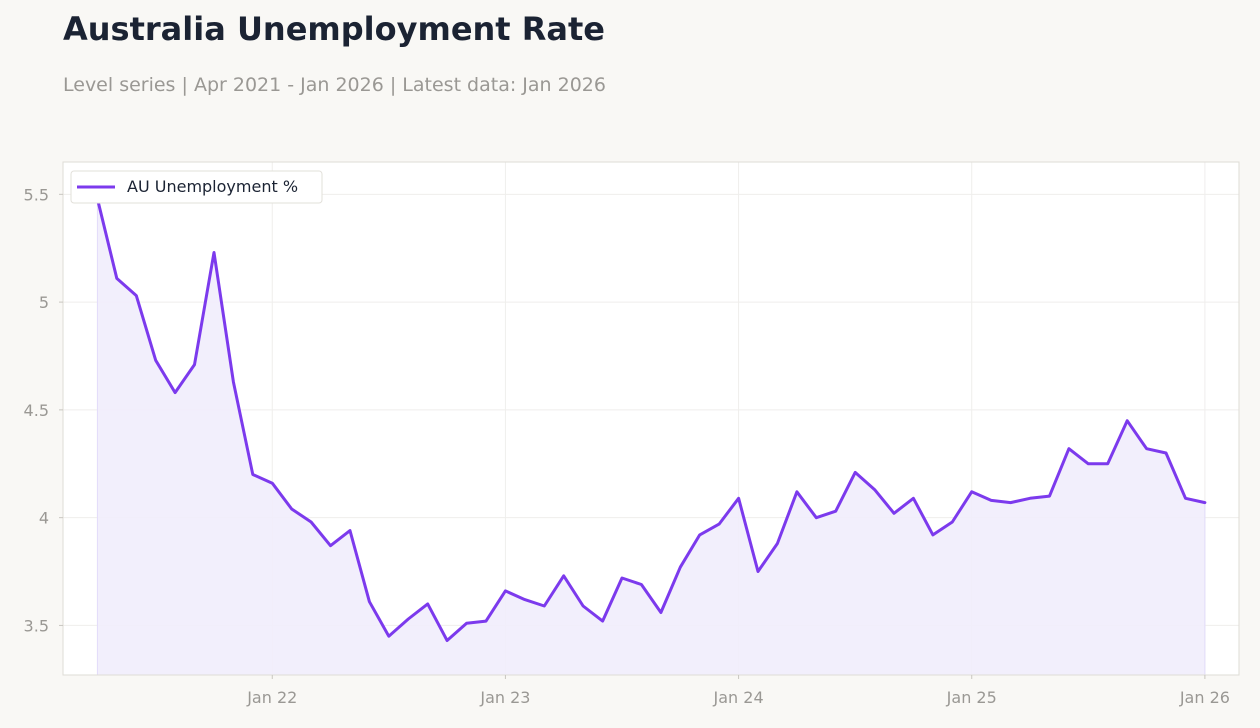 This screenshot has height=728, width=1260. What do you see at coordinates (36, 410) in the screenshot?
I see `y-tick-label: 4.5` at bounding box center [36, 410].